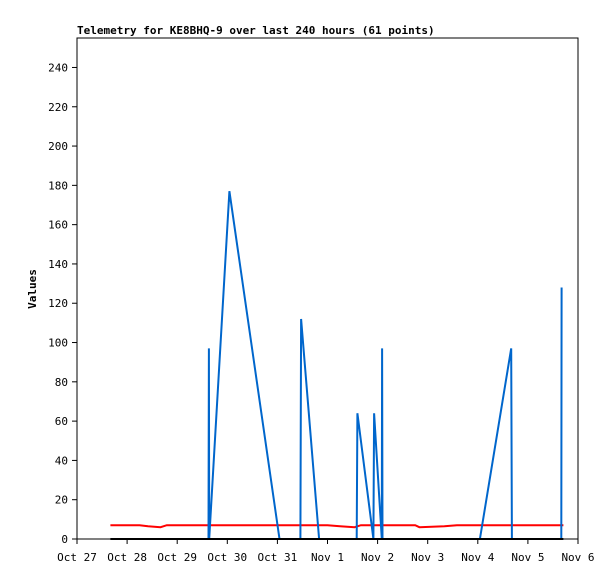 This screenshot has height=584, width=615. What do you see at coordinates (61, 382) in the screenshot?
I see `y-tick-label: 80` at bounding box center [61, 382].